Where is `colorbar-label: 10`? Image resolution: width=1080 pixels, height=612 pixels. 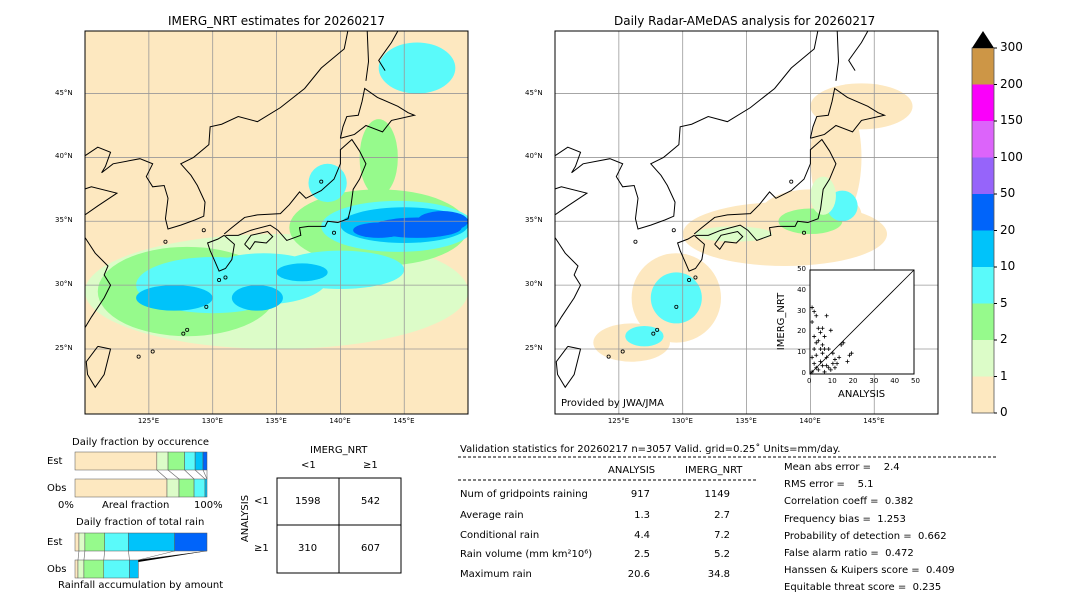 colorbar-label: 10 is located at coordinates (1008, 266).